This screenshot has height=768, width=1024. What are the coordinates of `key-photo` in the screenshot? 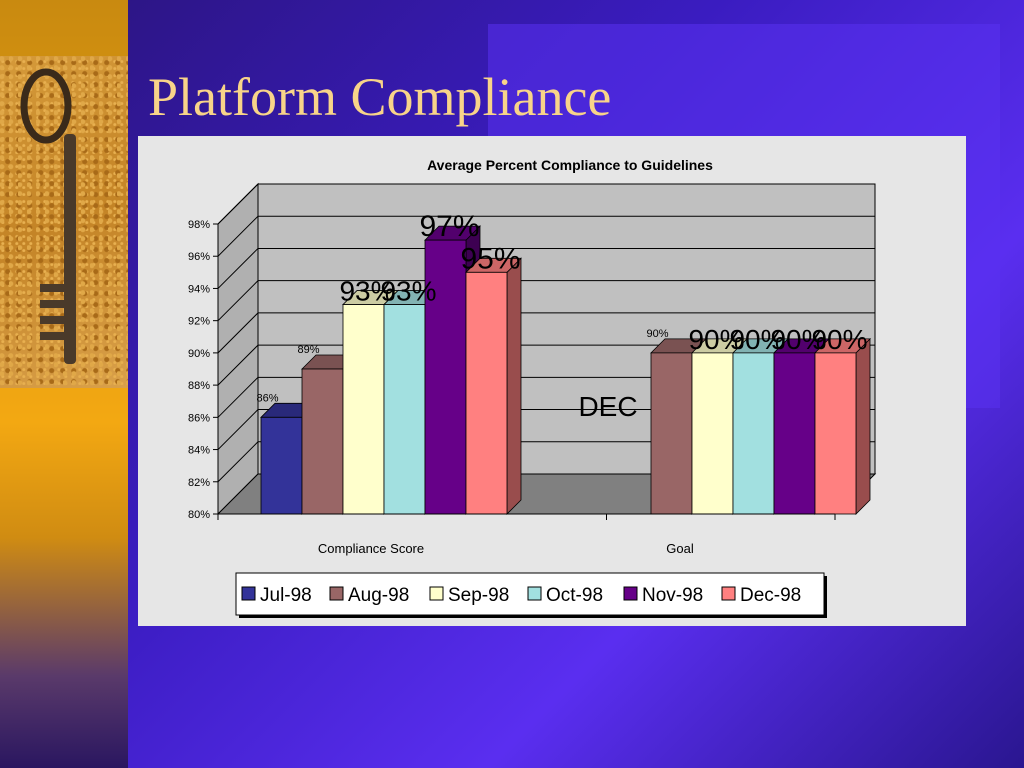 It's located at (64, 222).